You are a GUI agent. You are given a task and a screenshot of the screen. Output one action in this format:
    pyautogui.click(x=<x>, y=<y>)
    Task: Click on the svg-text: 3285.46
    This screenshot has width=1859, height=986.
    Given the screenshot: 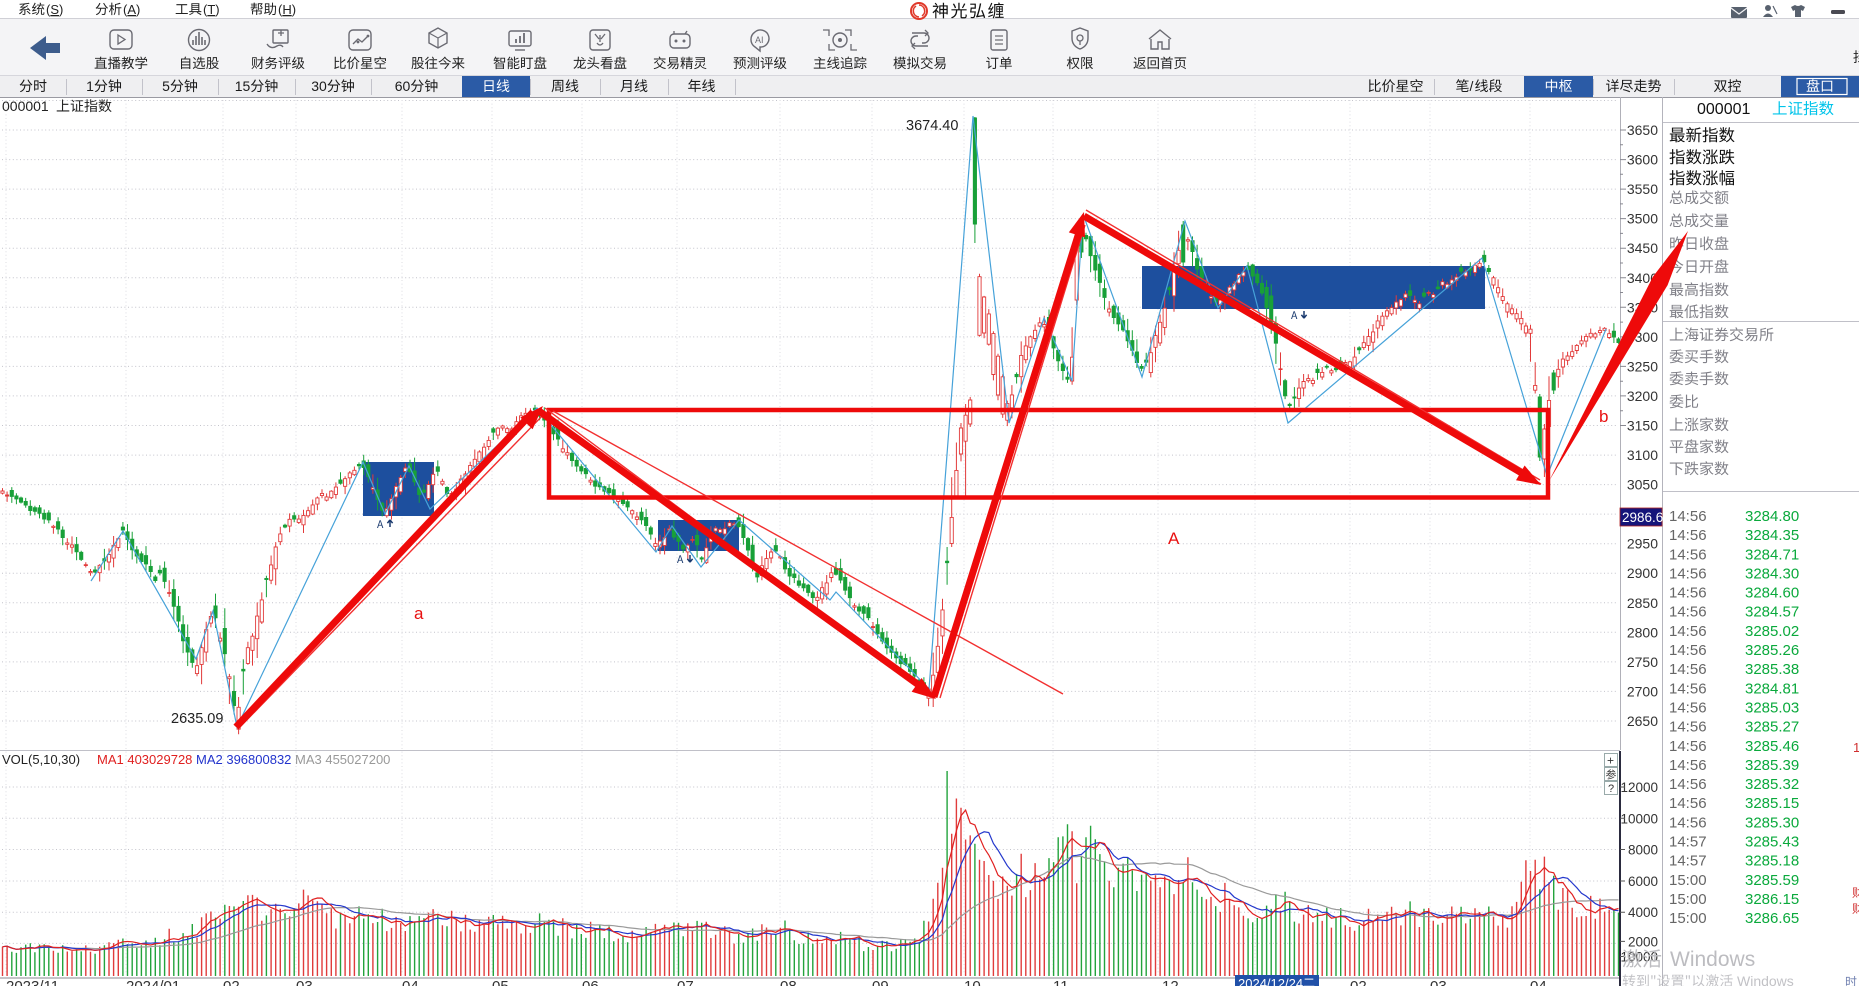 What is the action you would take?
    pyautogui.click(x=1772, y=746)
    